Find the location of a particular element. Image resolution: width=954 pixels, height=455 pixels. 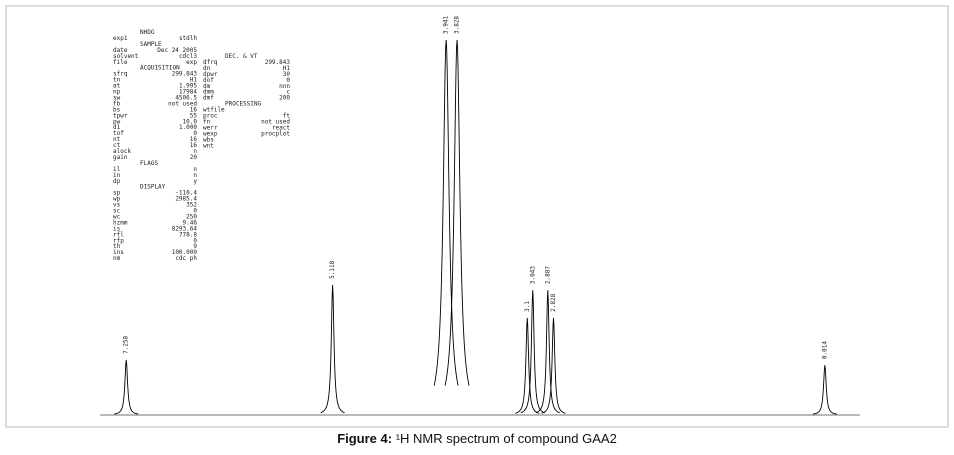

param-key: dmm is located at coordinates (208, 92).